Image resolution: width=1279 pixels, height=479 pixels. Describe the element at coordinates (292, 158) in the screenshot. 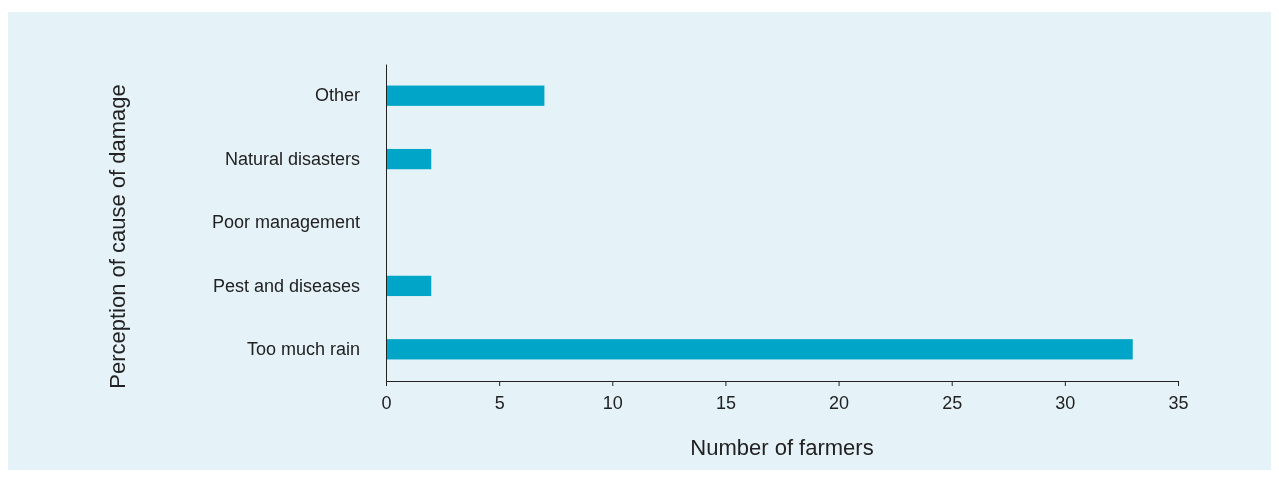

I see `y-tick-label: Natural disasters` at that location.